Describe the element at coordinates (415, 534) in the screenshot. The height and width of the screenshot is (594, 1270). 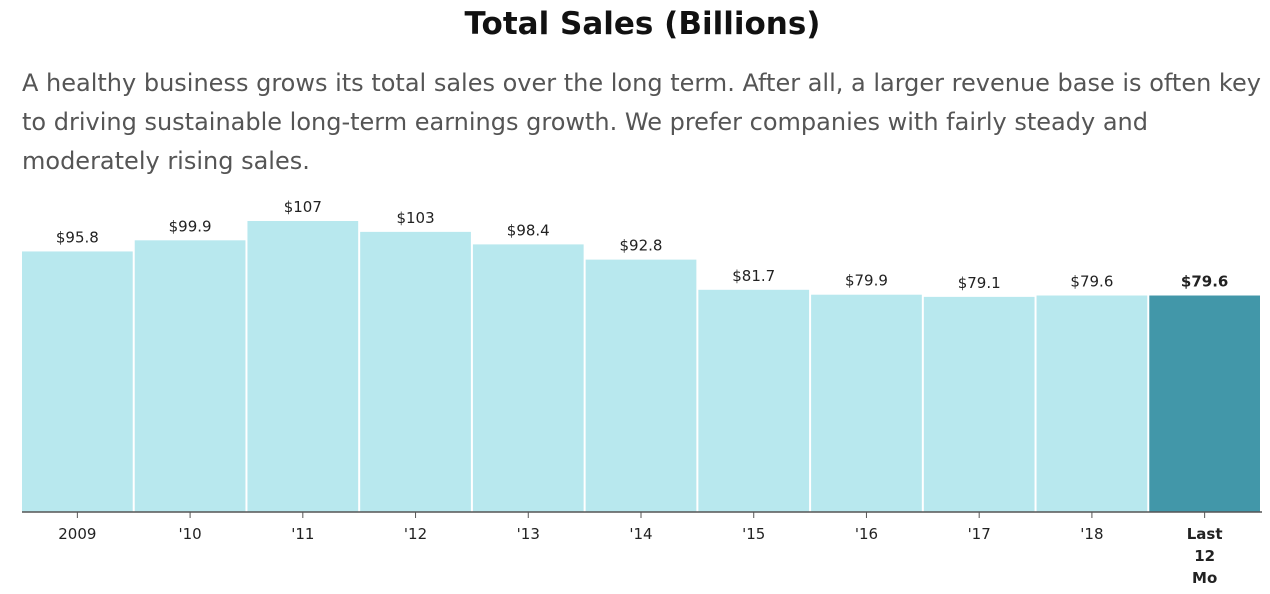
I see `x-tick-label-3: '12` at that location.